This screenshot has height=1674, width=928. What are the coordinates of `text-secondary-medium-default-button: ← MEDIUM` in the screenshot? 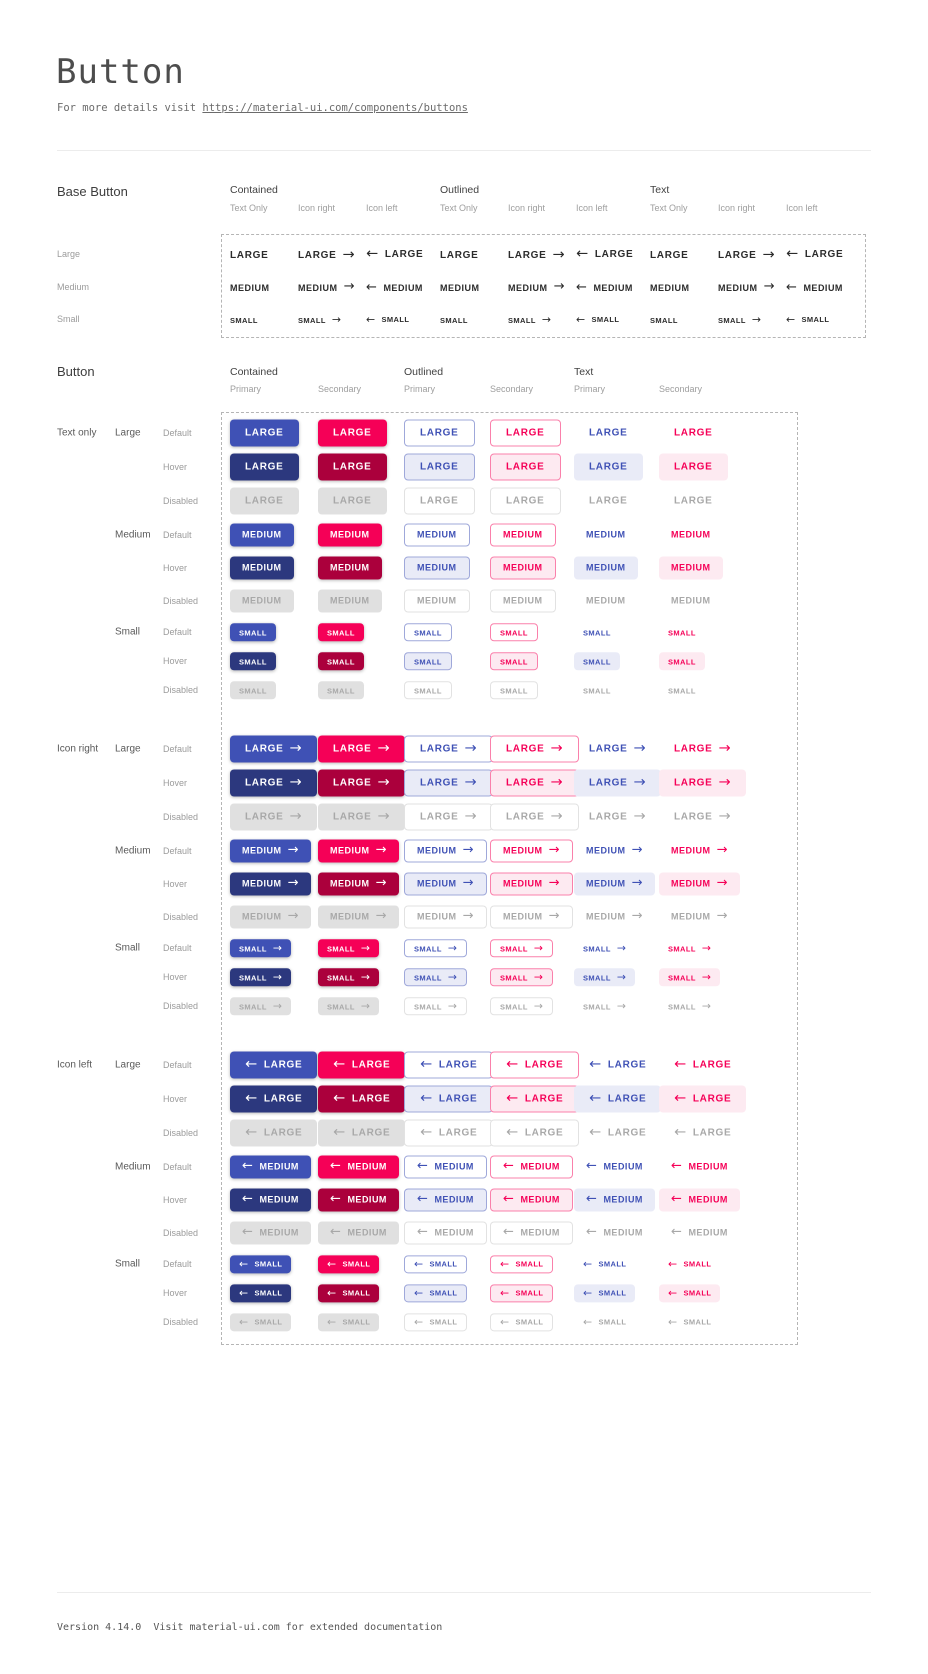 It's located at (699, 1166).